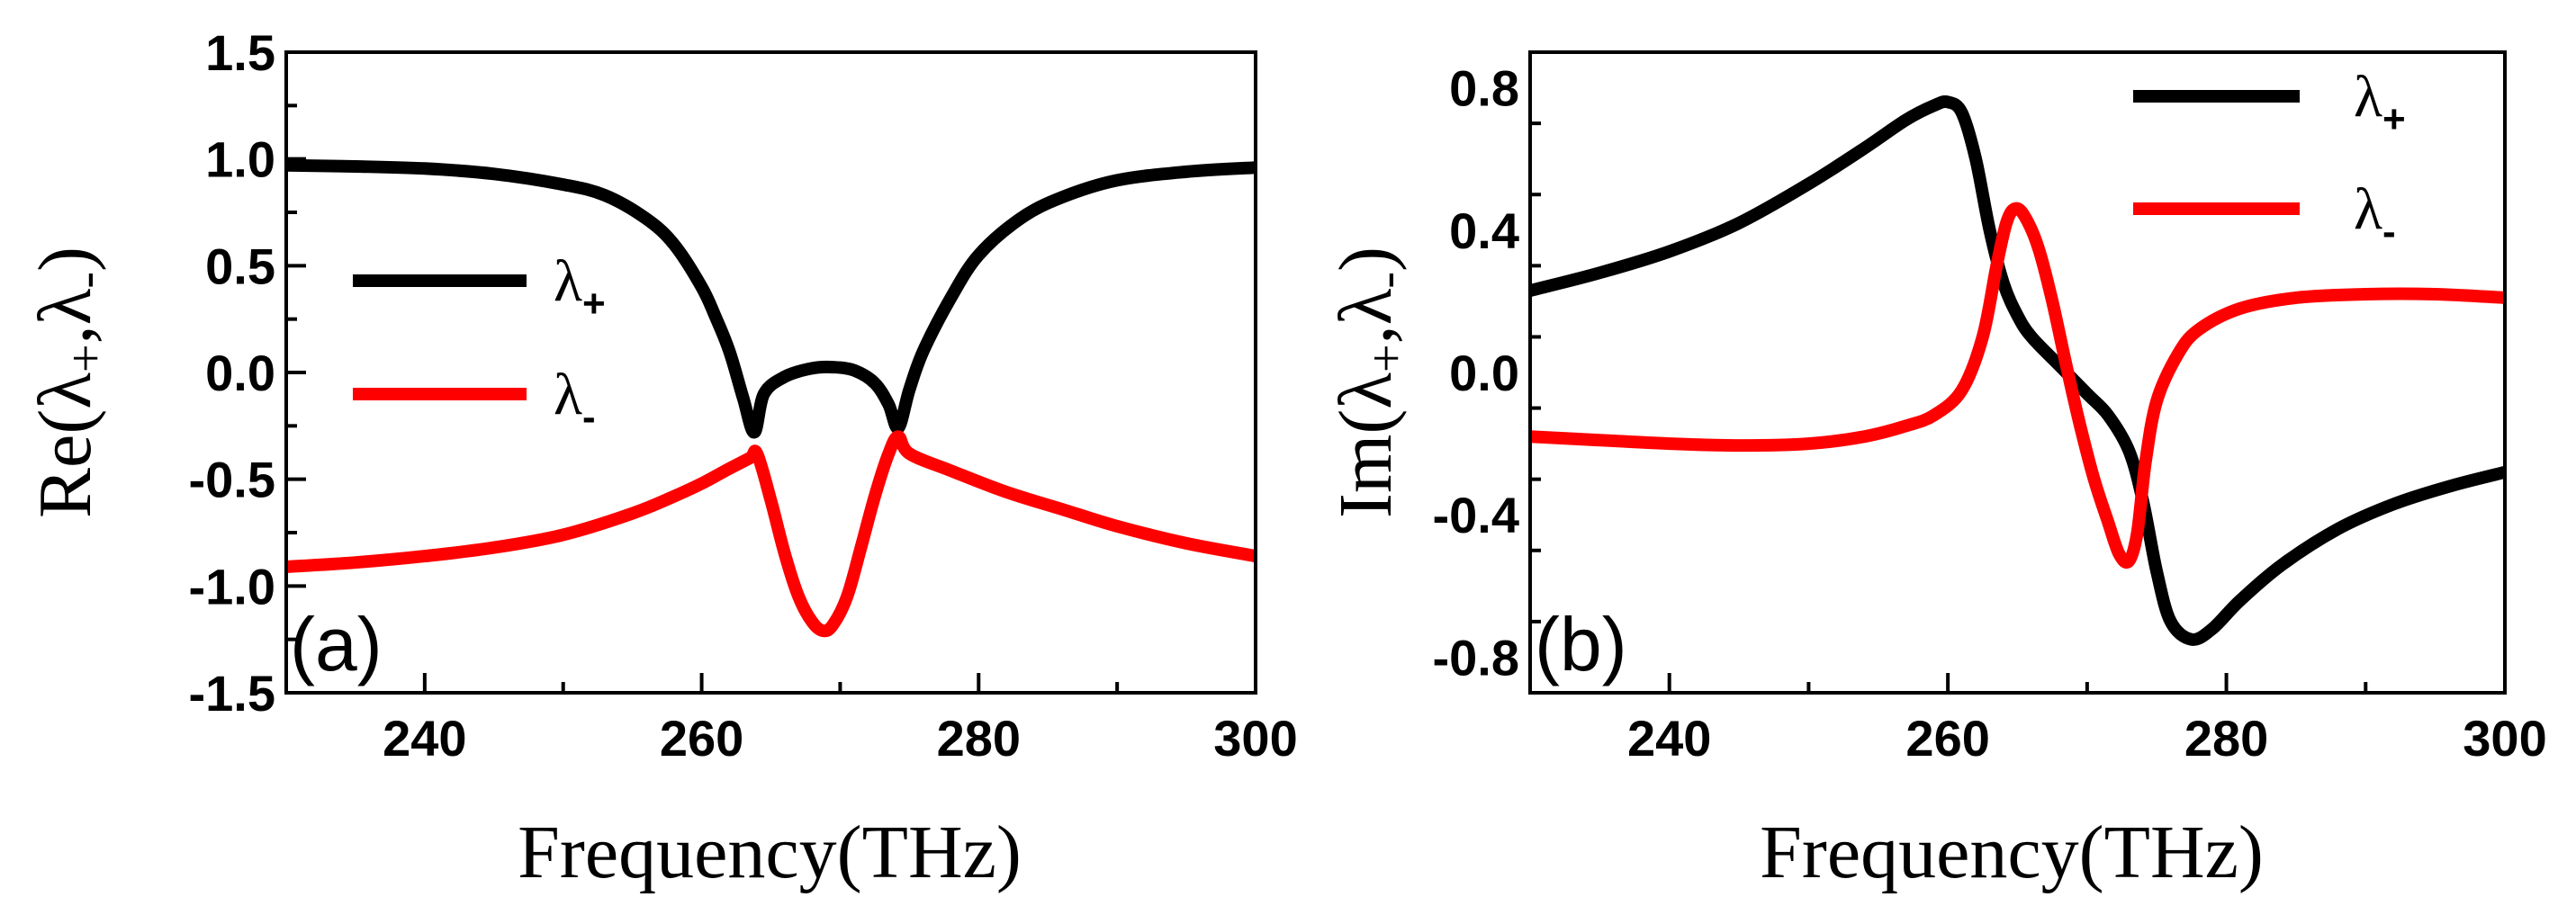  I want to click on x-tick-label-b: 240, so click(1669, 738).